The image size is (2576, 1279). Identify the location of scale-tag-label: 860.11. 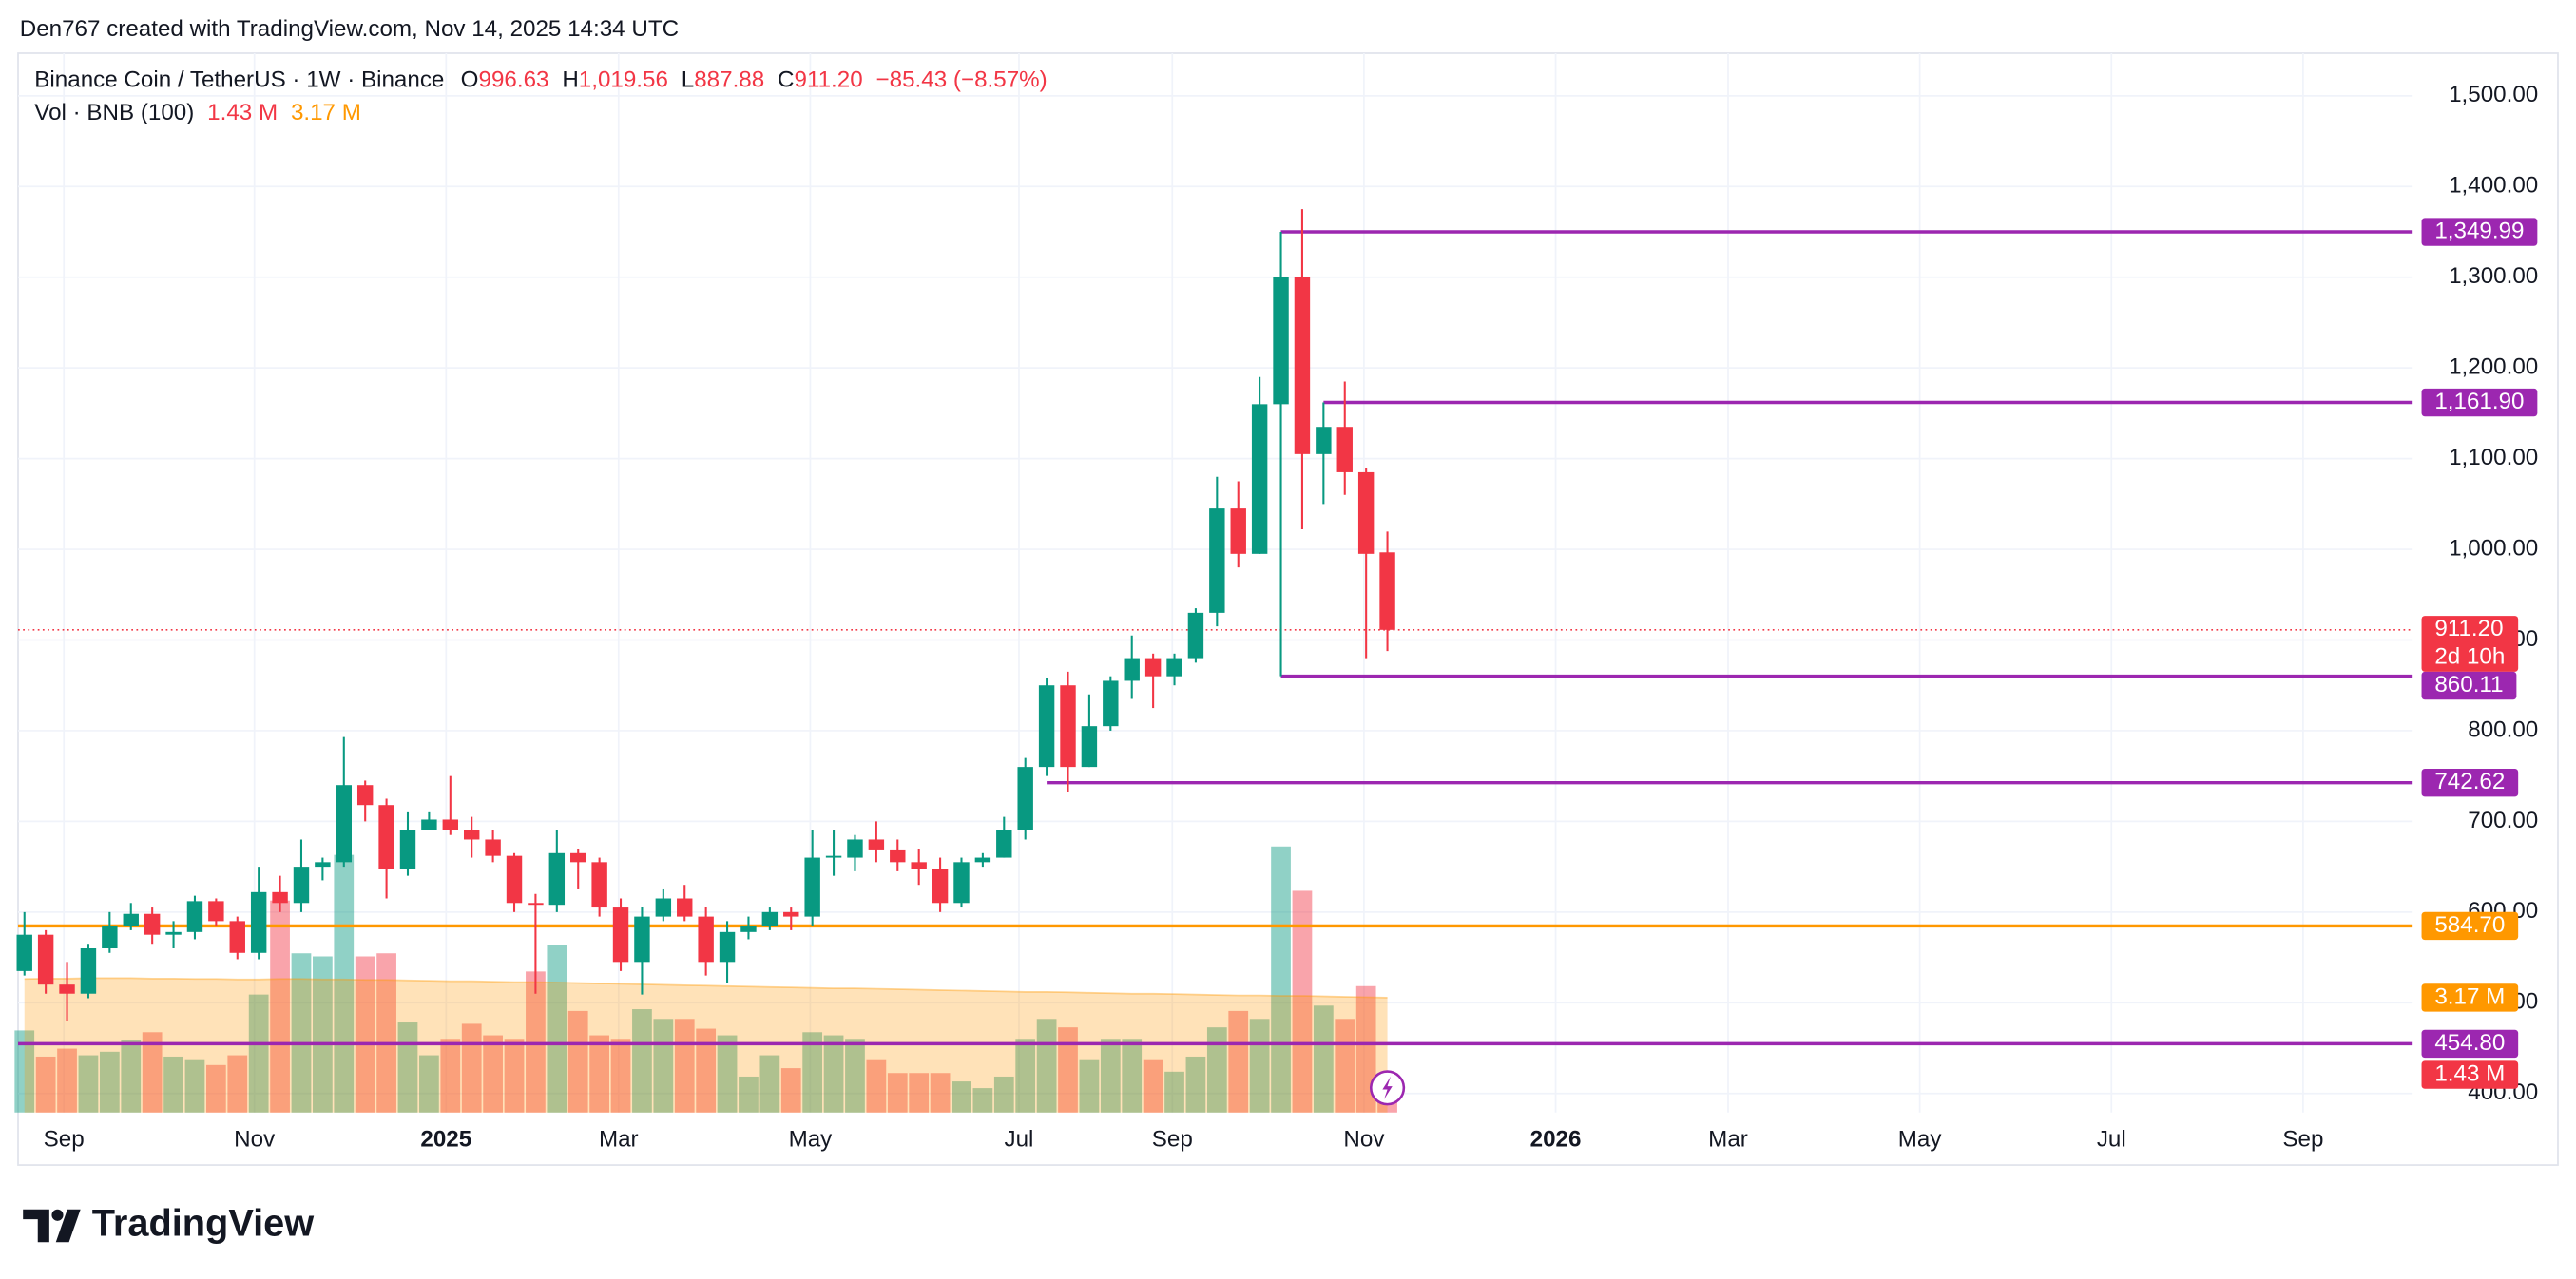
(2469, 684).